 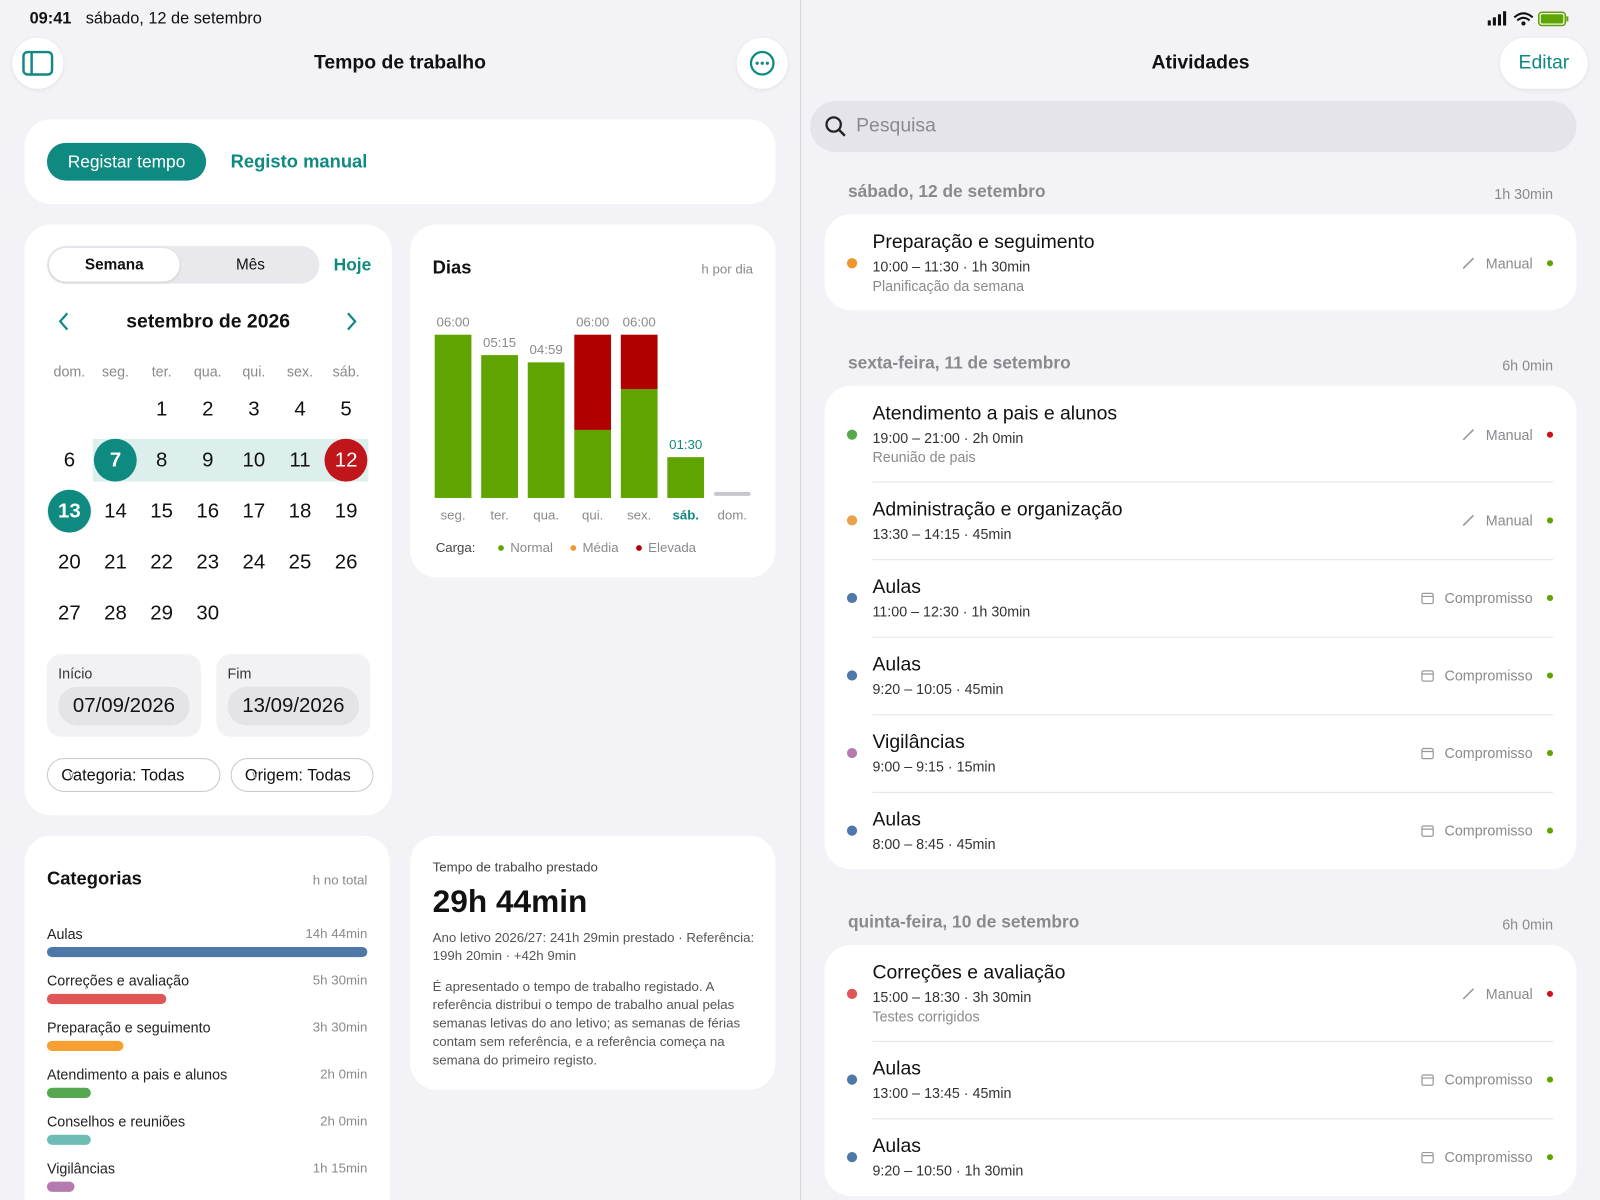 What do you see at coordinates (1528, 19) in the screenshot?
I see `status-icons` at bounding box center [1528, 19].